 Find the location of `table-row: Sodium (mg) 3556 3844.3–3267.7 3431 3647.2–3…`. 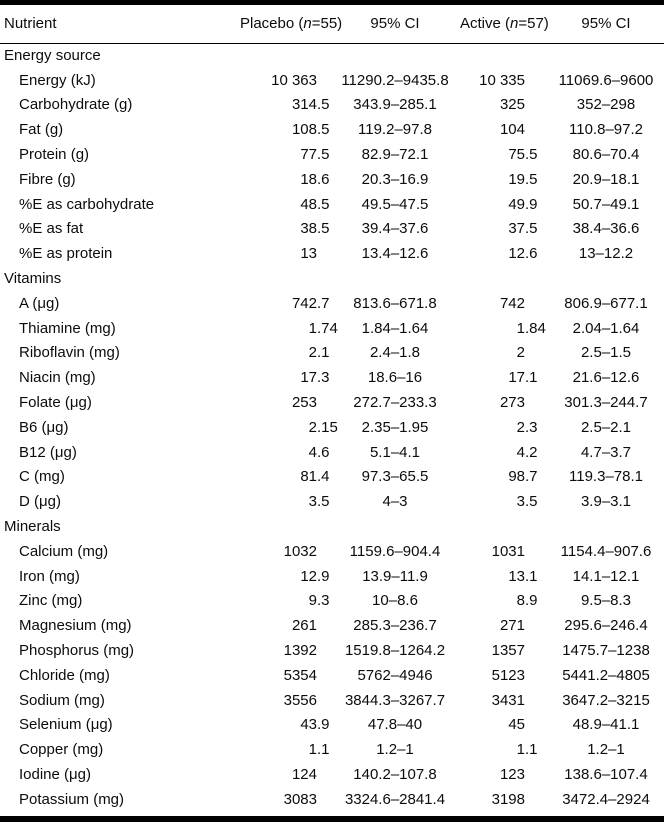

table-row: Sodium (mg) 3556 3844.3–3267.7 3431 3647.2–3… is located at coordinates (332, 700).